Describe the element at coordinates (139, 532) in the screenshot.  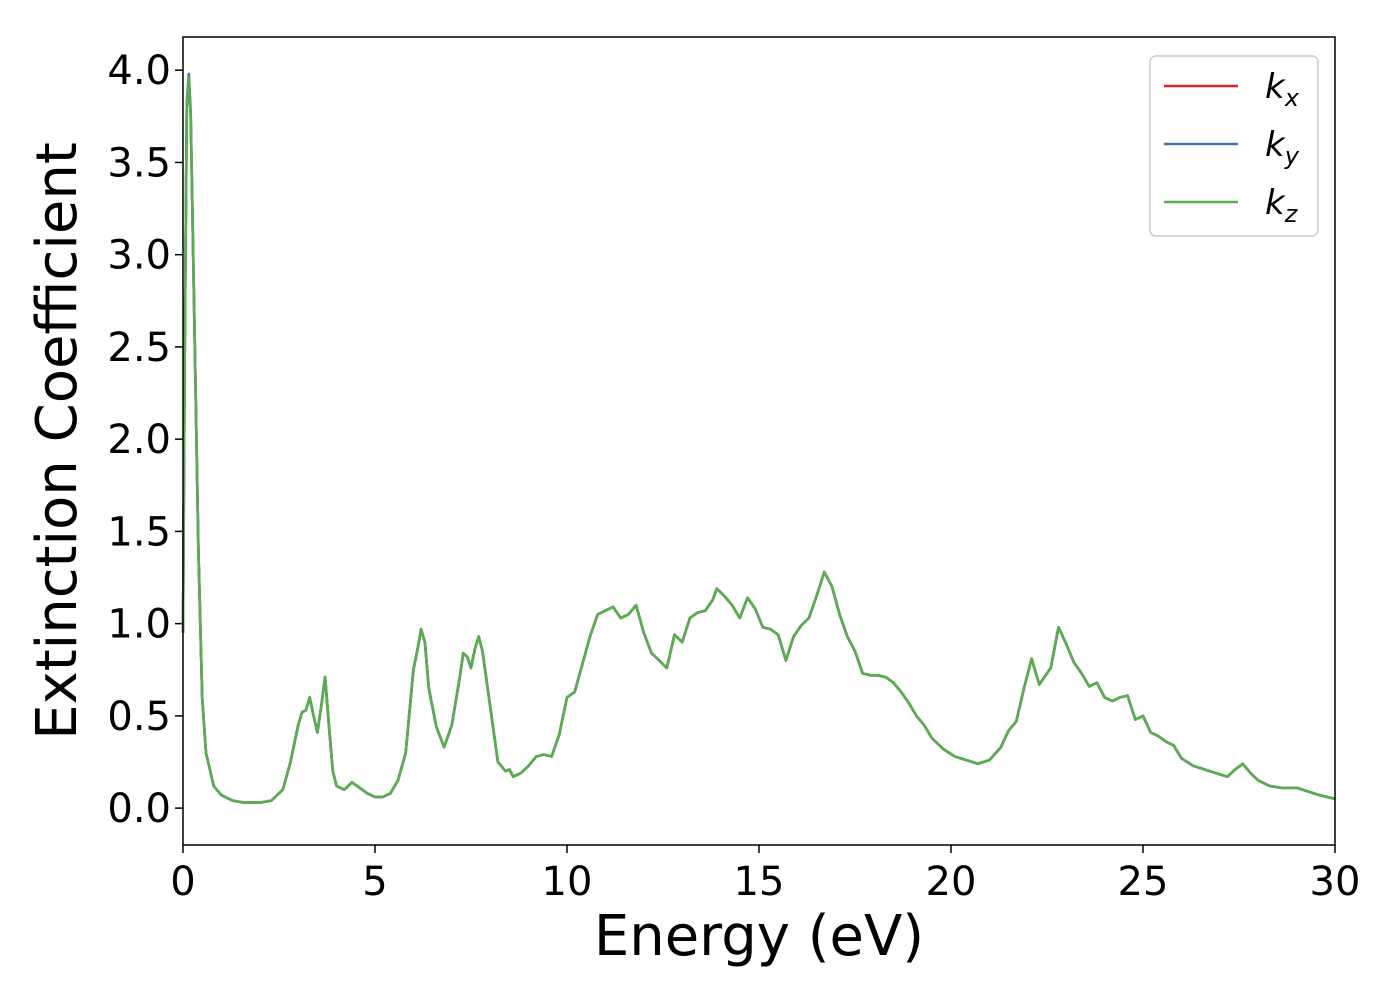
I see `y-tick-label: 1.5` at that location.